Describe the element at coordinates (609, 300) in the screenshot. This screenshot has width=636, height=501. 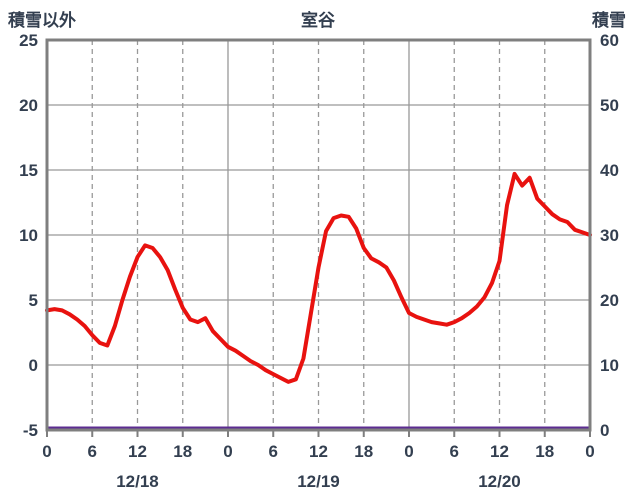
I see `right-axis-tick-label: 20` at that location.